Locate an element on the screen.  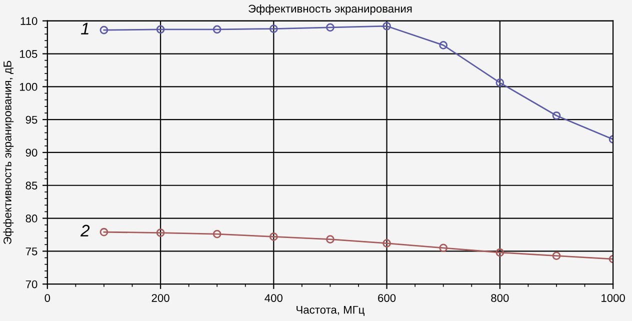
series-label: 2 is located at coordinates (85, 230).